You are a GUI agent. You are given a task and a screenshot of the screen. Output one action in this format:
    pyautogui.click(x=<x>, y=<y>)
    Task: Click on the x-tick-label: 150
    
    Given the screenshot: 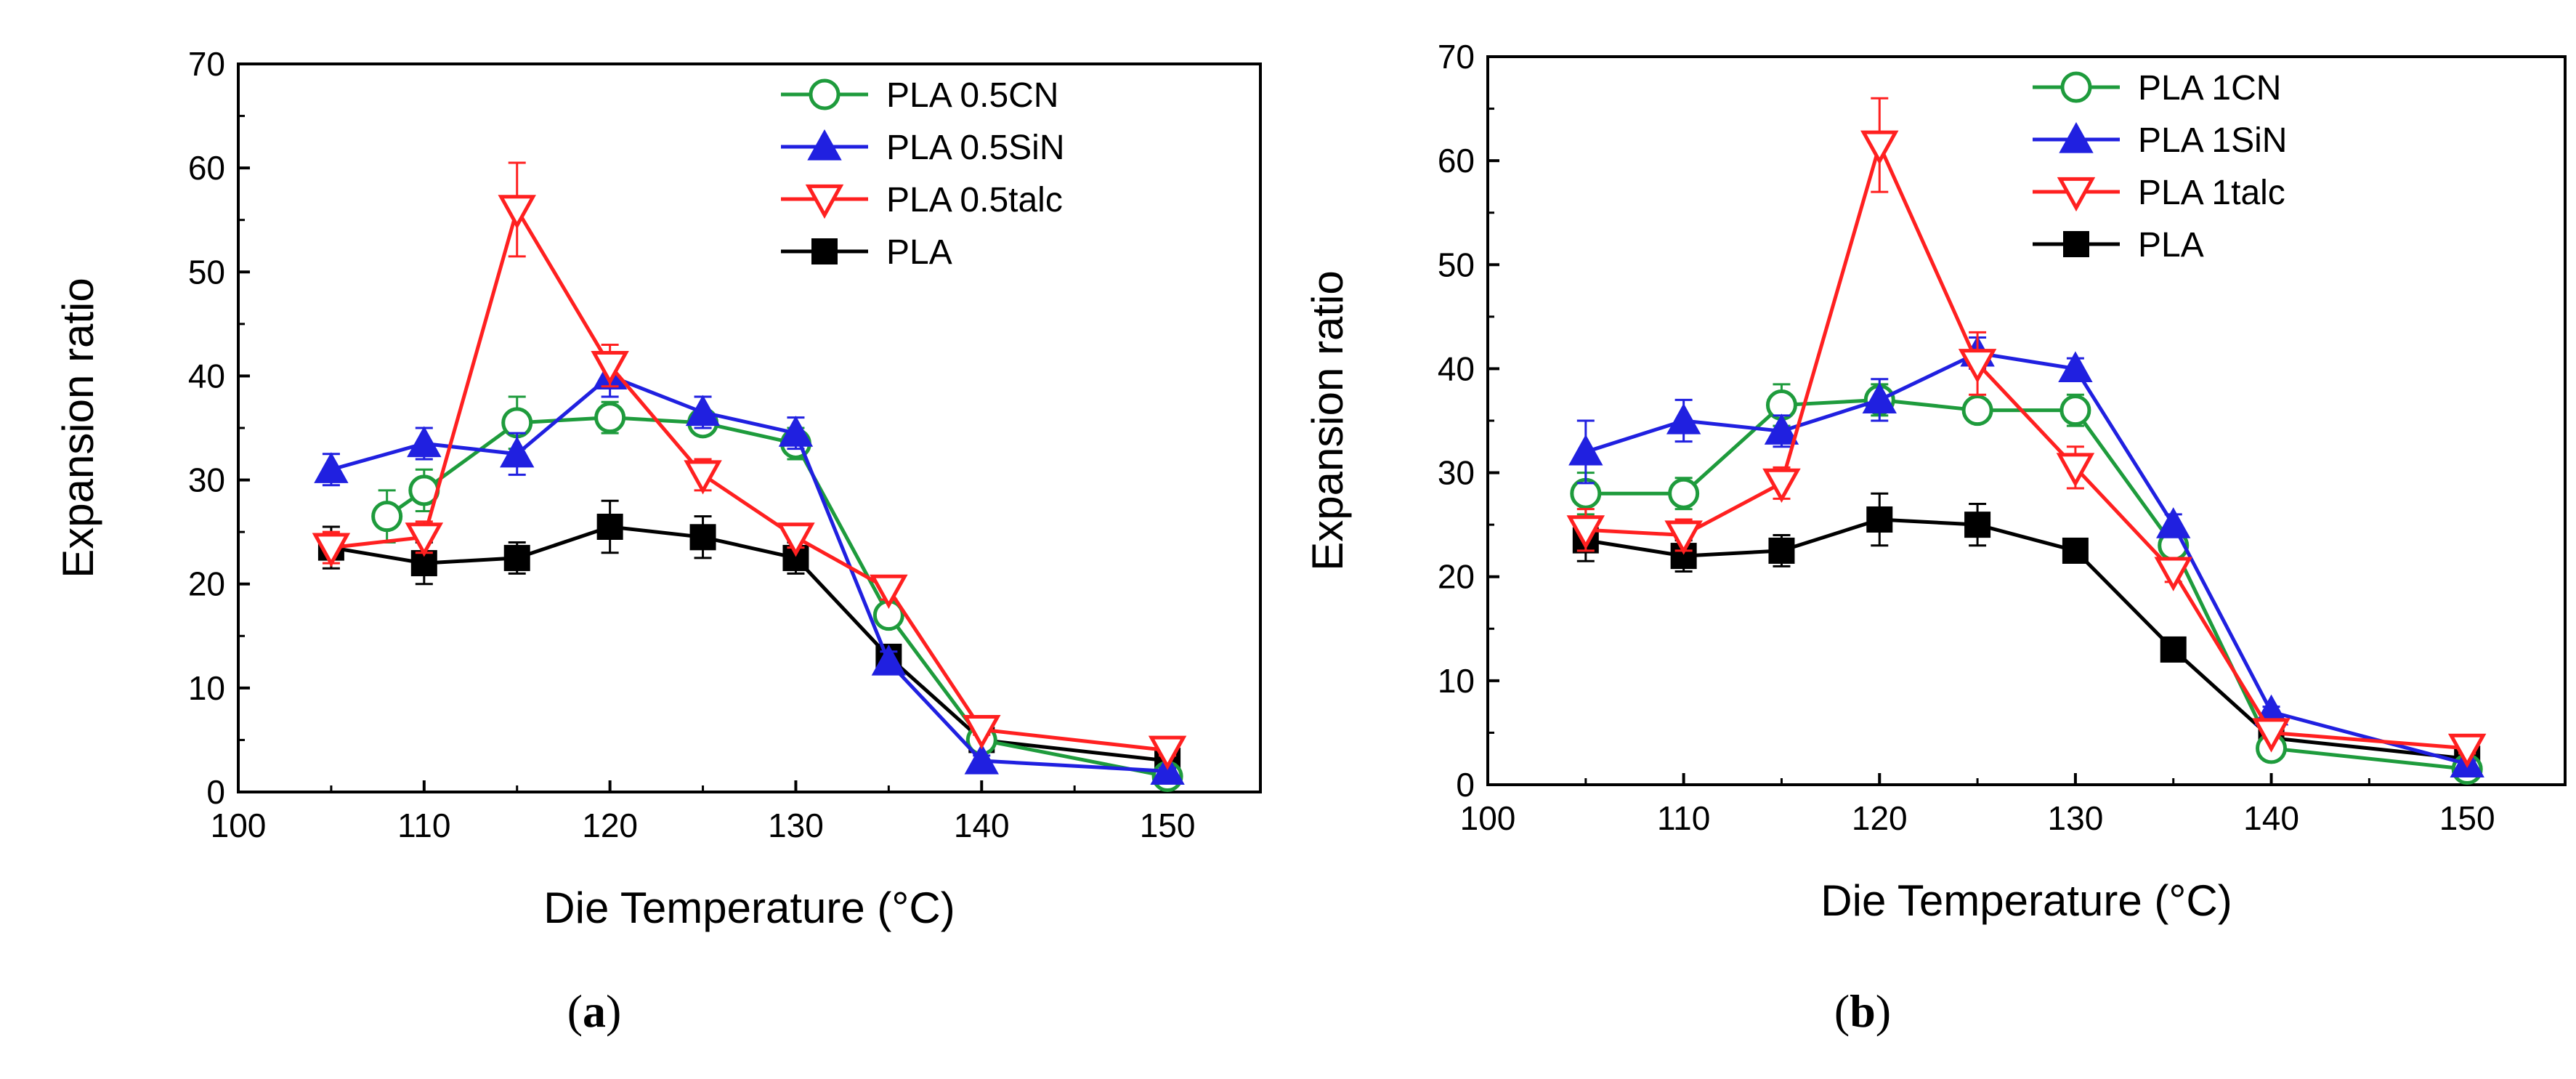 What is the action you would take?
    pyautogui.click(x=1168, y=825)
    